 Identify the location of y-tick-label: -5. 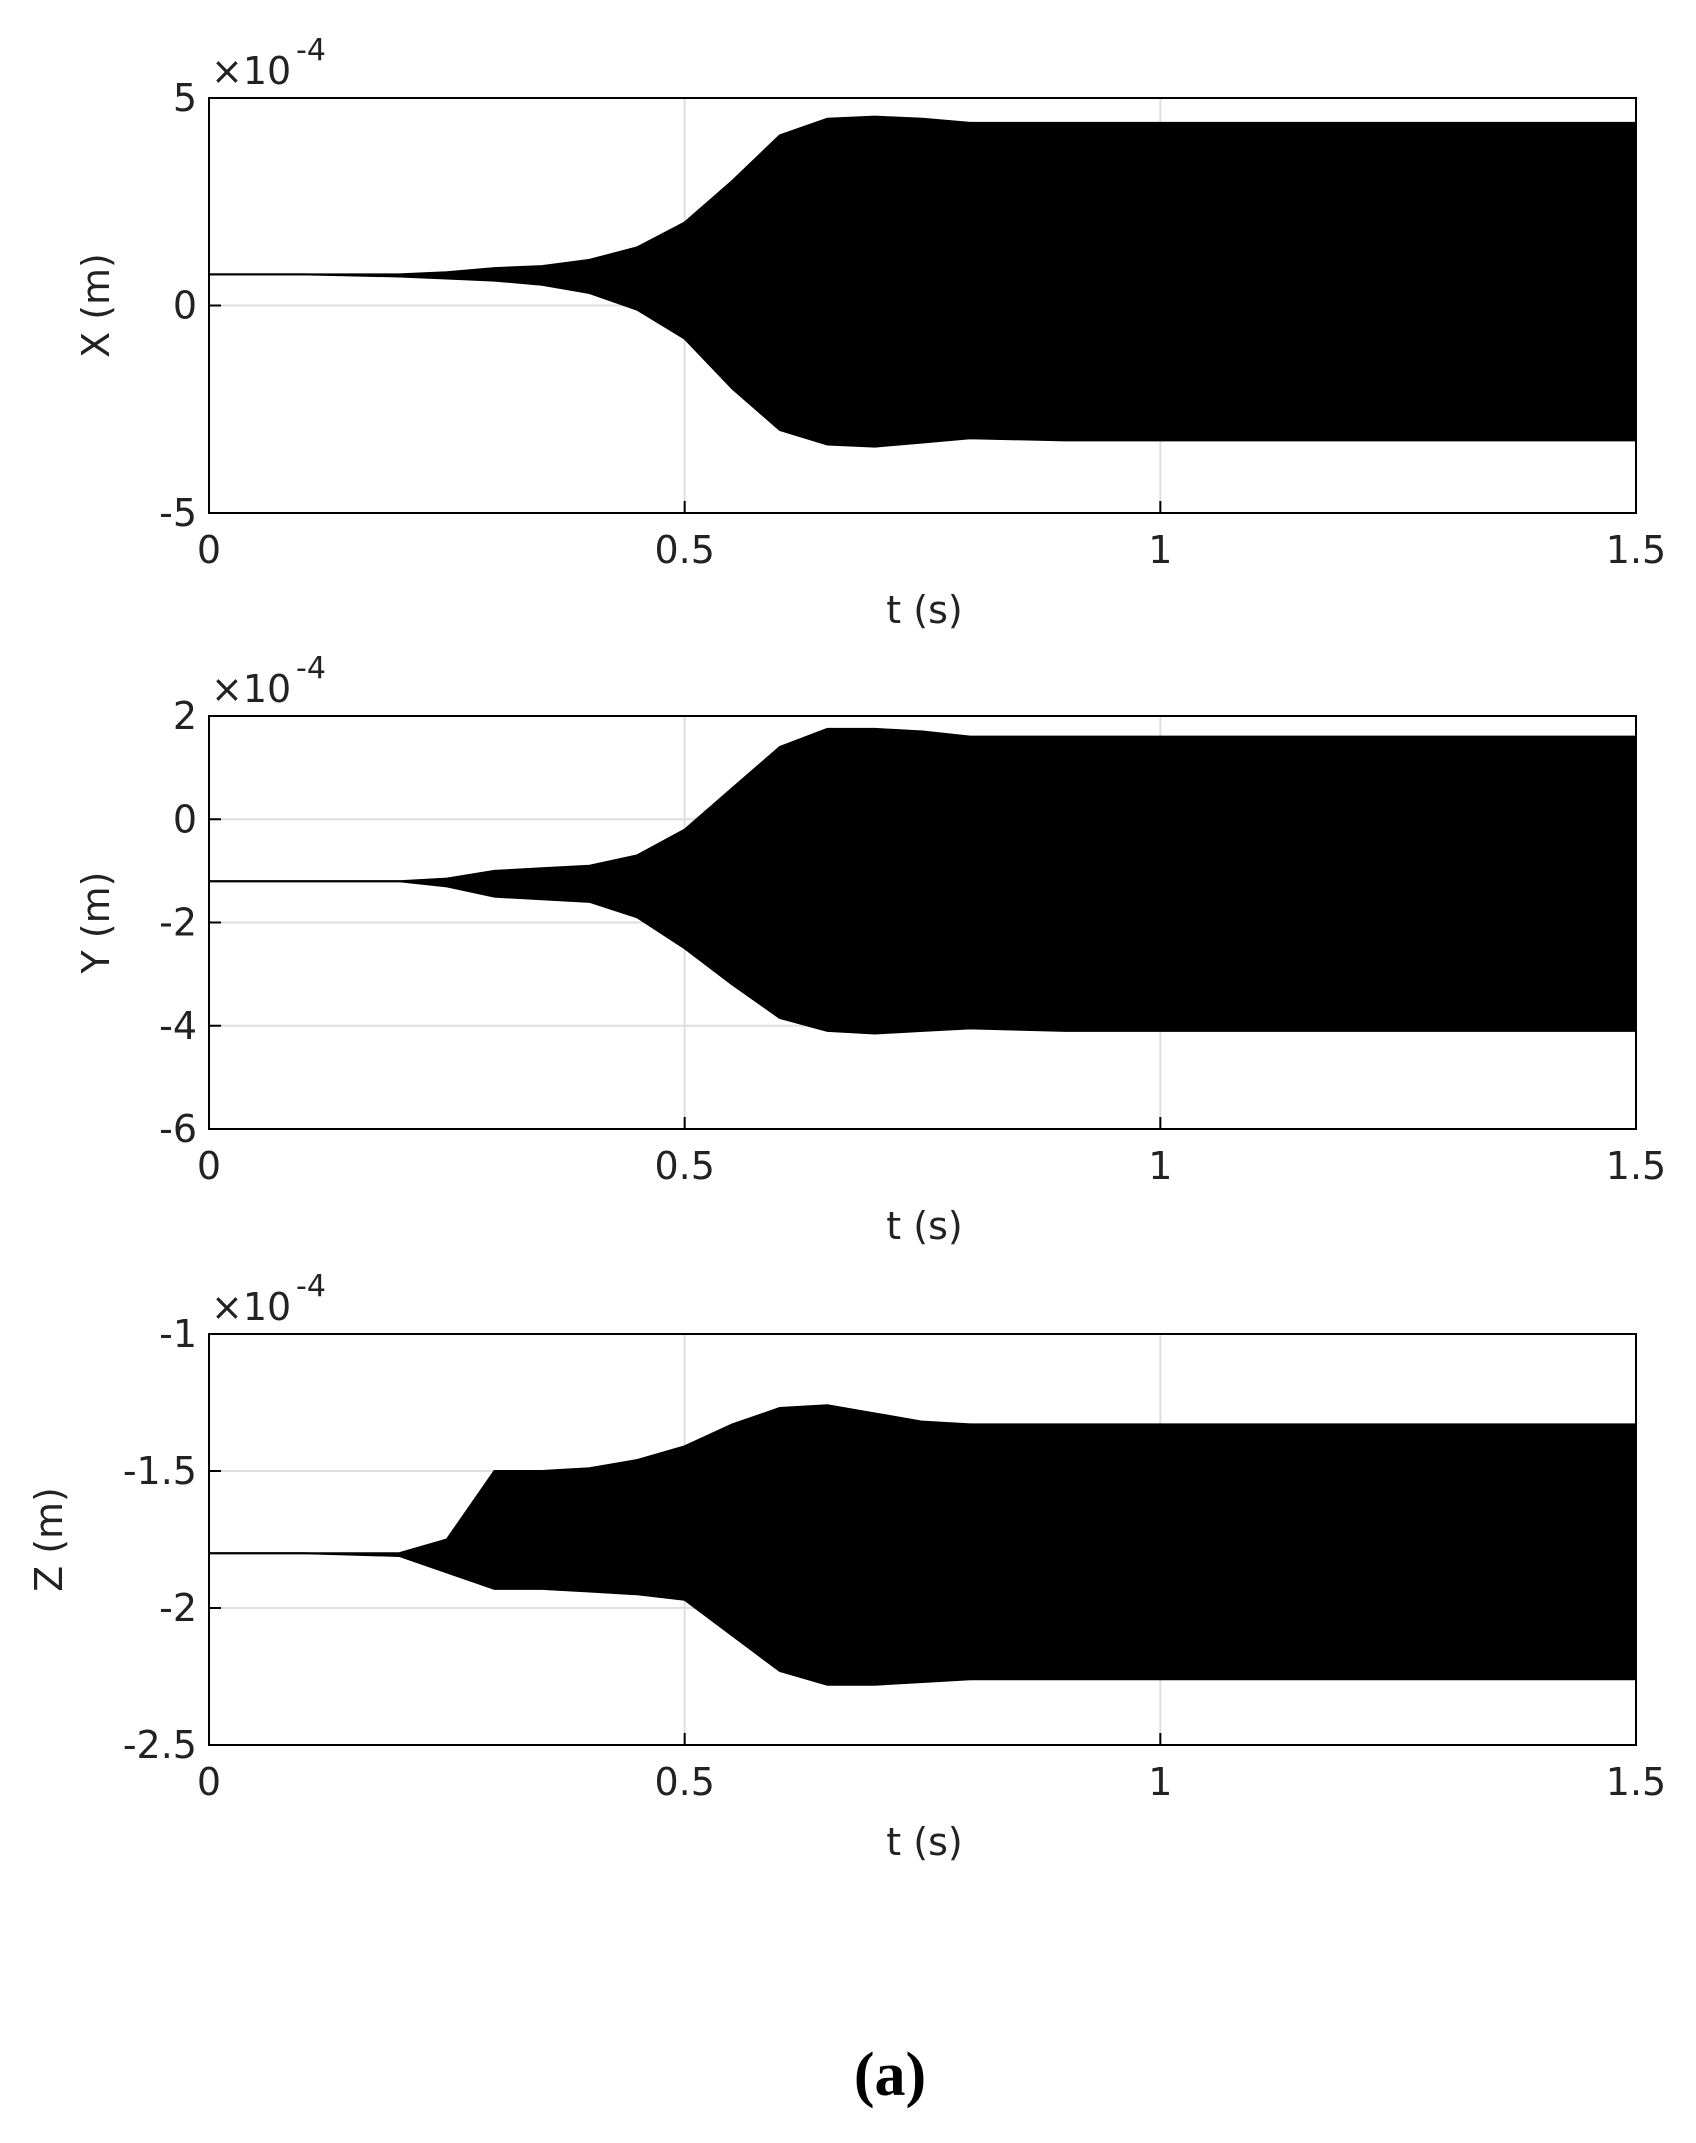
(178, 513).